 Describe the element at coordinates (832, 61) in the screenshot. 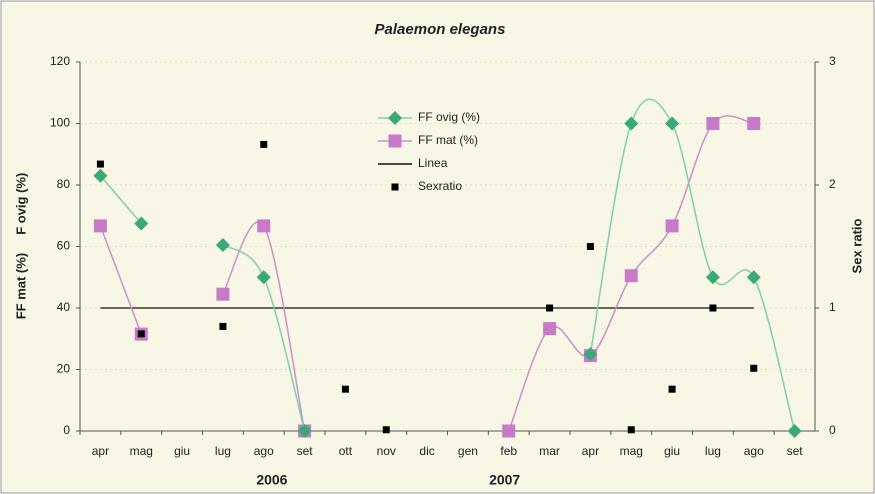

I see `y2-tick-label: 3` at that location.